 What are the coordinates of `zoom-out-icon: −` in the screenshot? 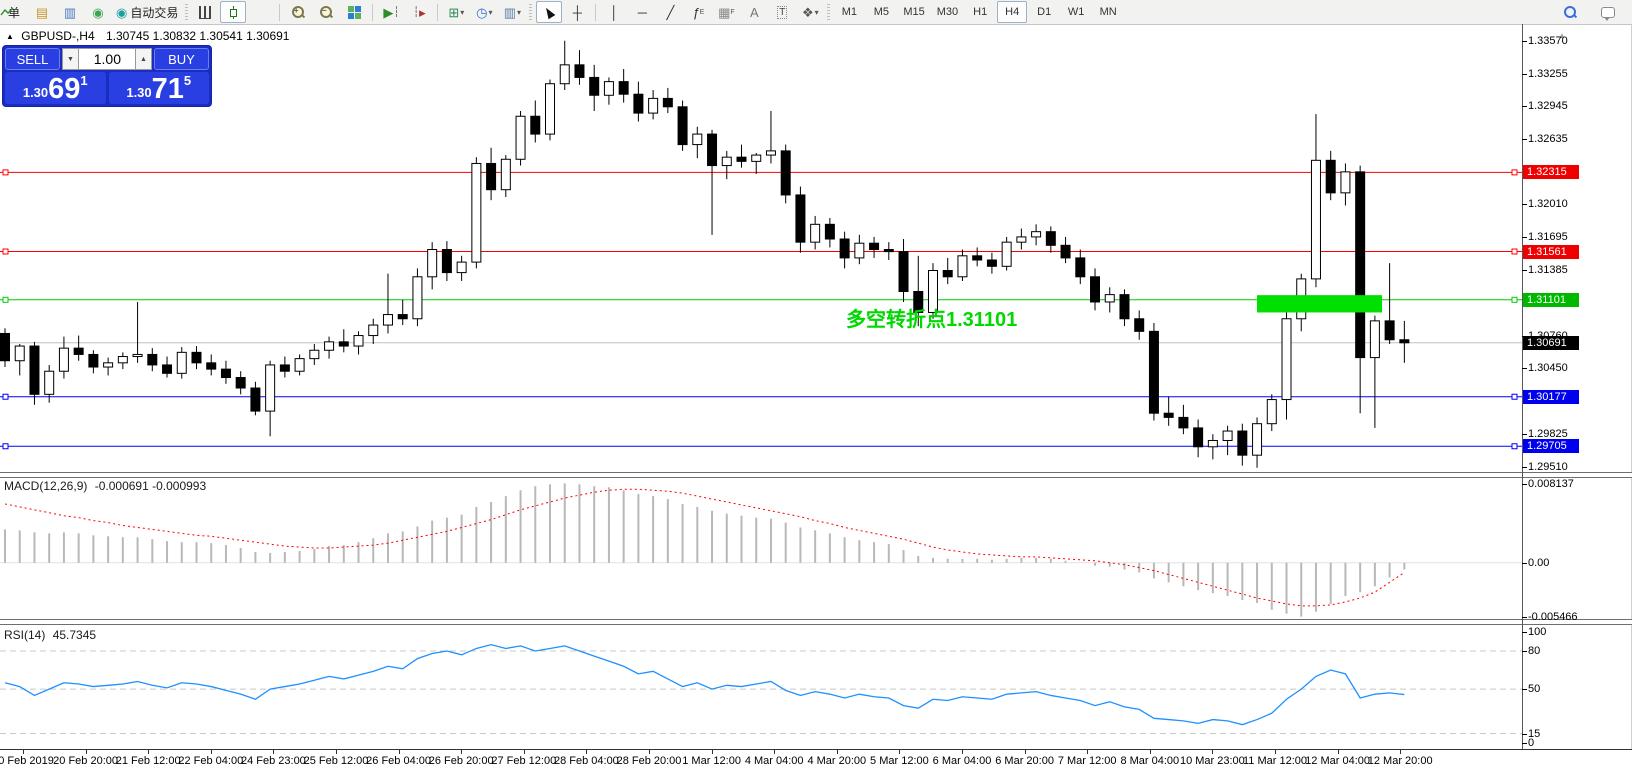 It's located at (326, 12).